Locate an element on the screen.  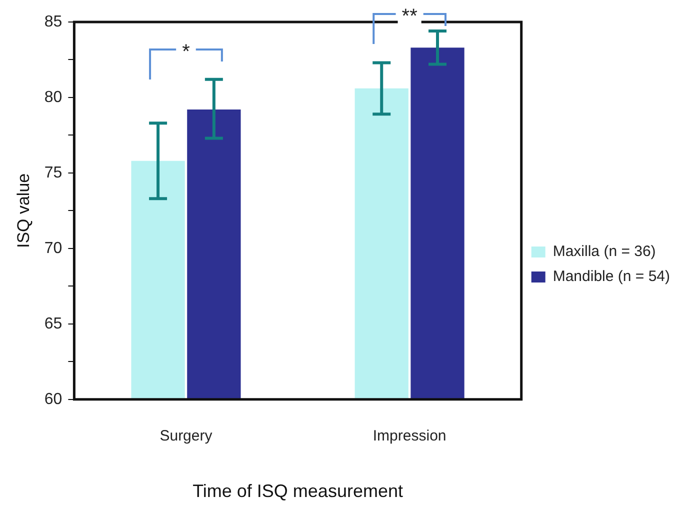
y-tick-label: 70 is located at coordinates (53, 248).